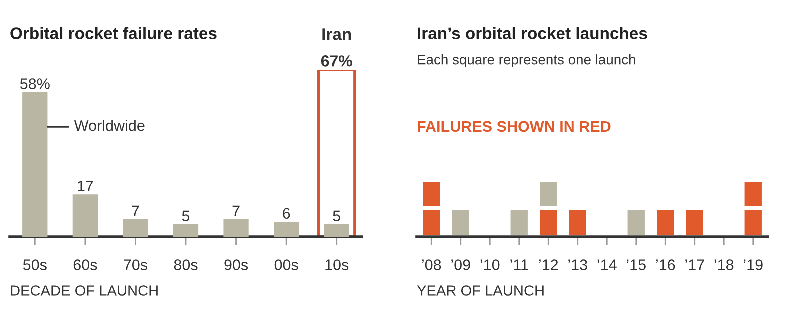  Describe the element at coordinates (666, 265) in the screenshot. I see `x-tick-label: ’16` at that location.